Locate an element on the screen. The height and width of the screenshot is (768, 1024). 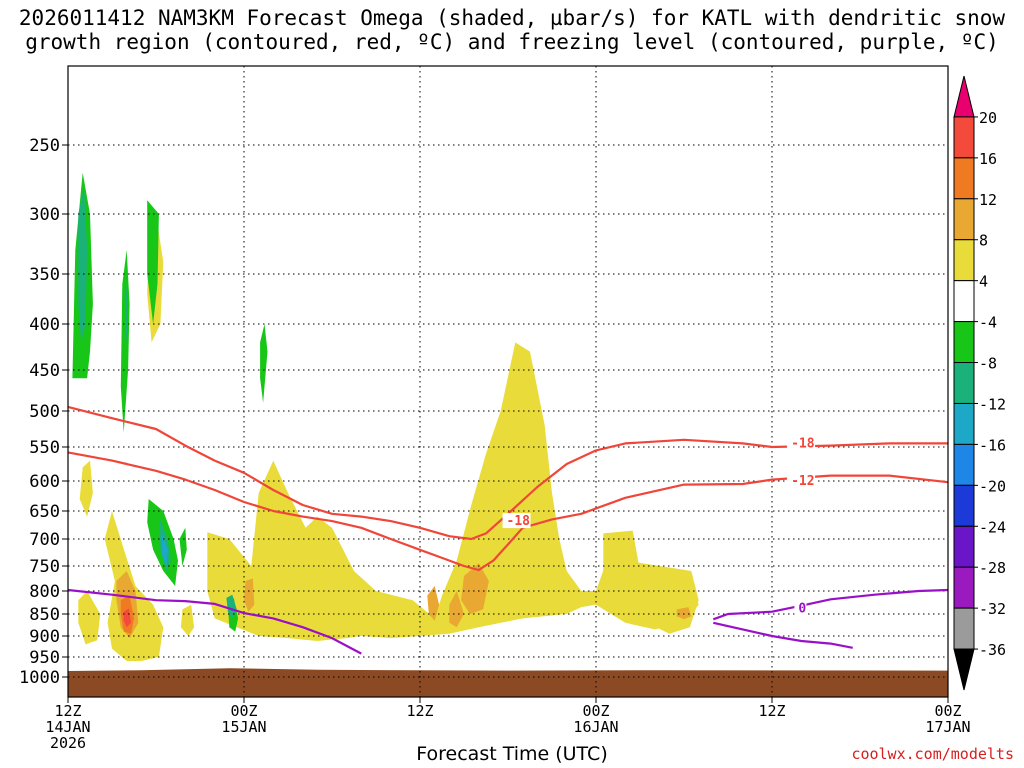
omega-orange-d is located at coordinates (475, 588).